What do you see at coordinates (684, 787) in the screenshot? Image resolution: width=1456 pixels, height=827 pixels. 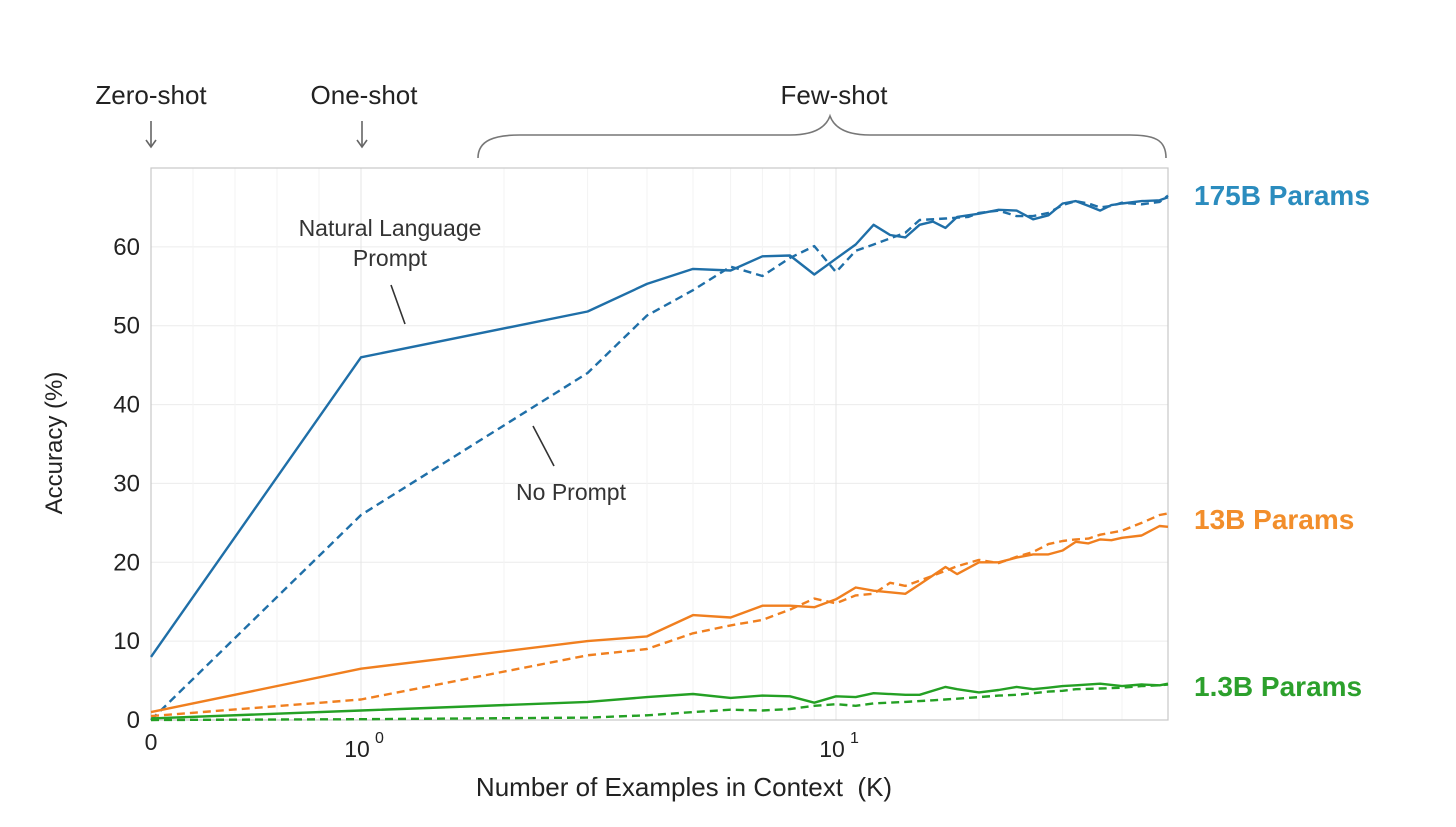 I see `x-axis-title: Number of Examples in Context (K)` at bounding box center [684, 787].